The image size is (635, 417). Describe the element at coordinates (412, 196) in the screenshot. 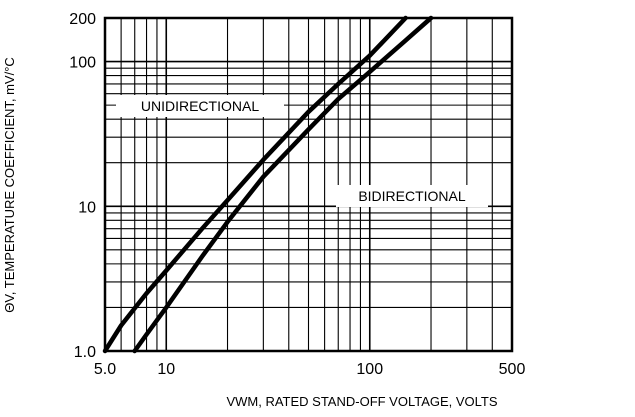

I see `series-label-bidirectional: BIDIRECTIONAL` at that location.